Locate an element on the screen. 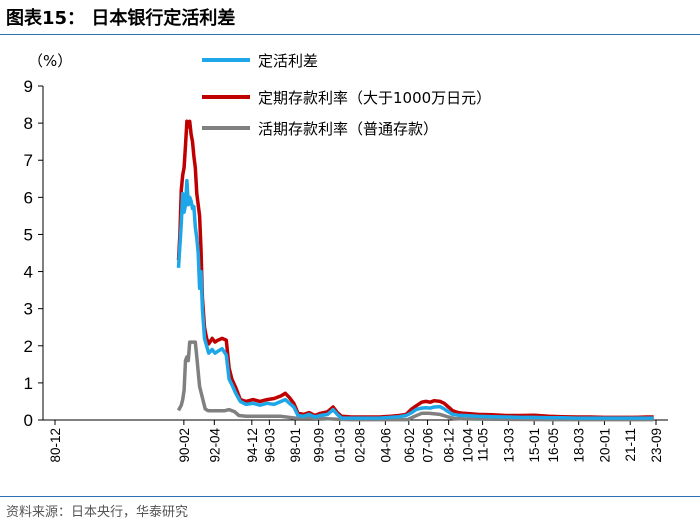 Image resolution: width=700 pixels, height=529 pixels. x-tick-label: 80-12 is located at coordinates (55, 445).